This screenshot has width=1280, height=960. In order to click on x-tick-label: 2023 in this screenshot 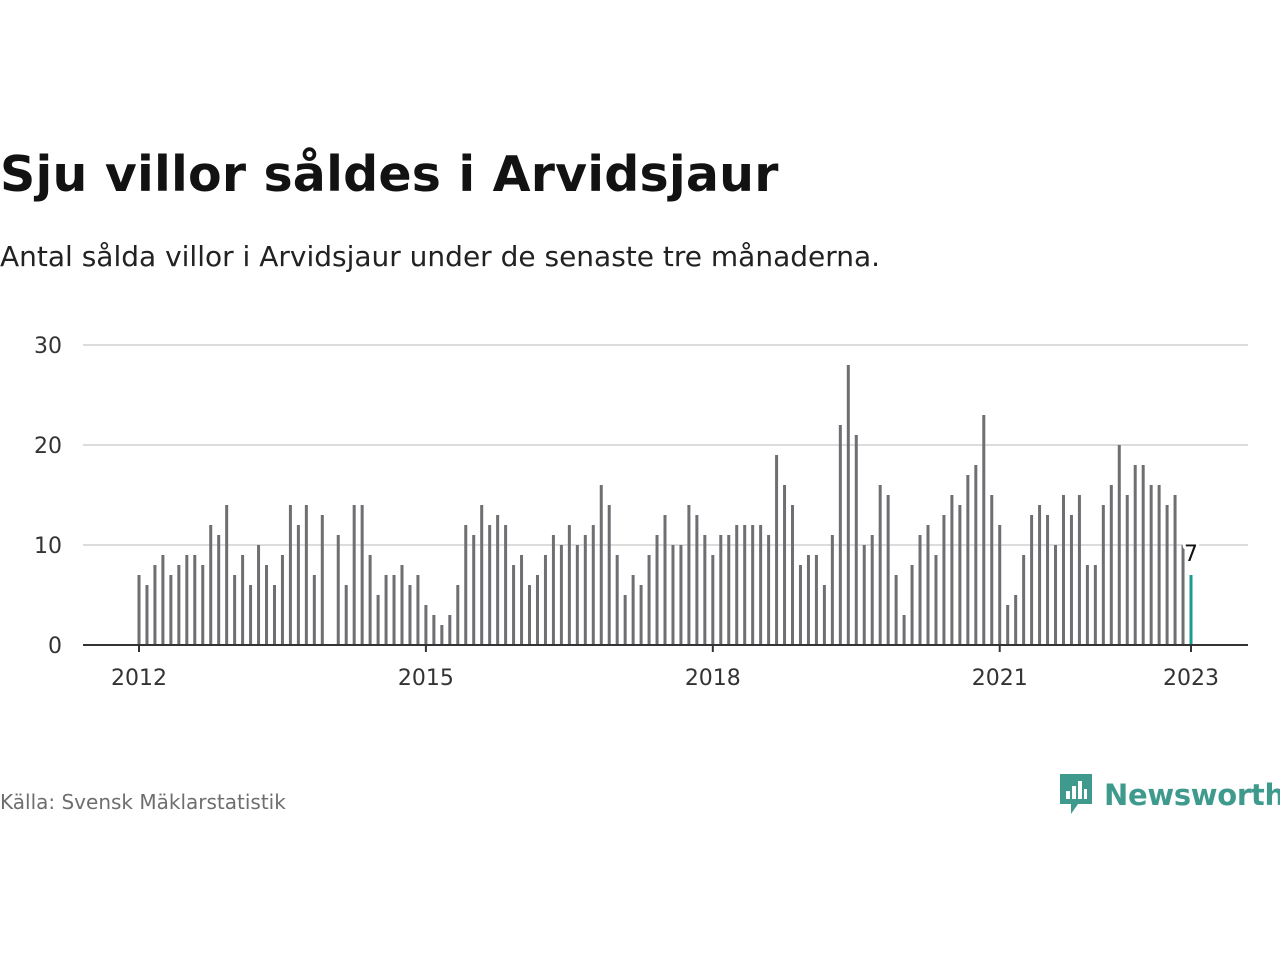, I will do `click(1191, 678)`.